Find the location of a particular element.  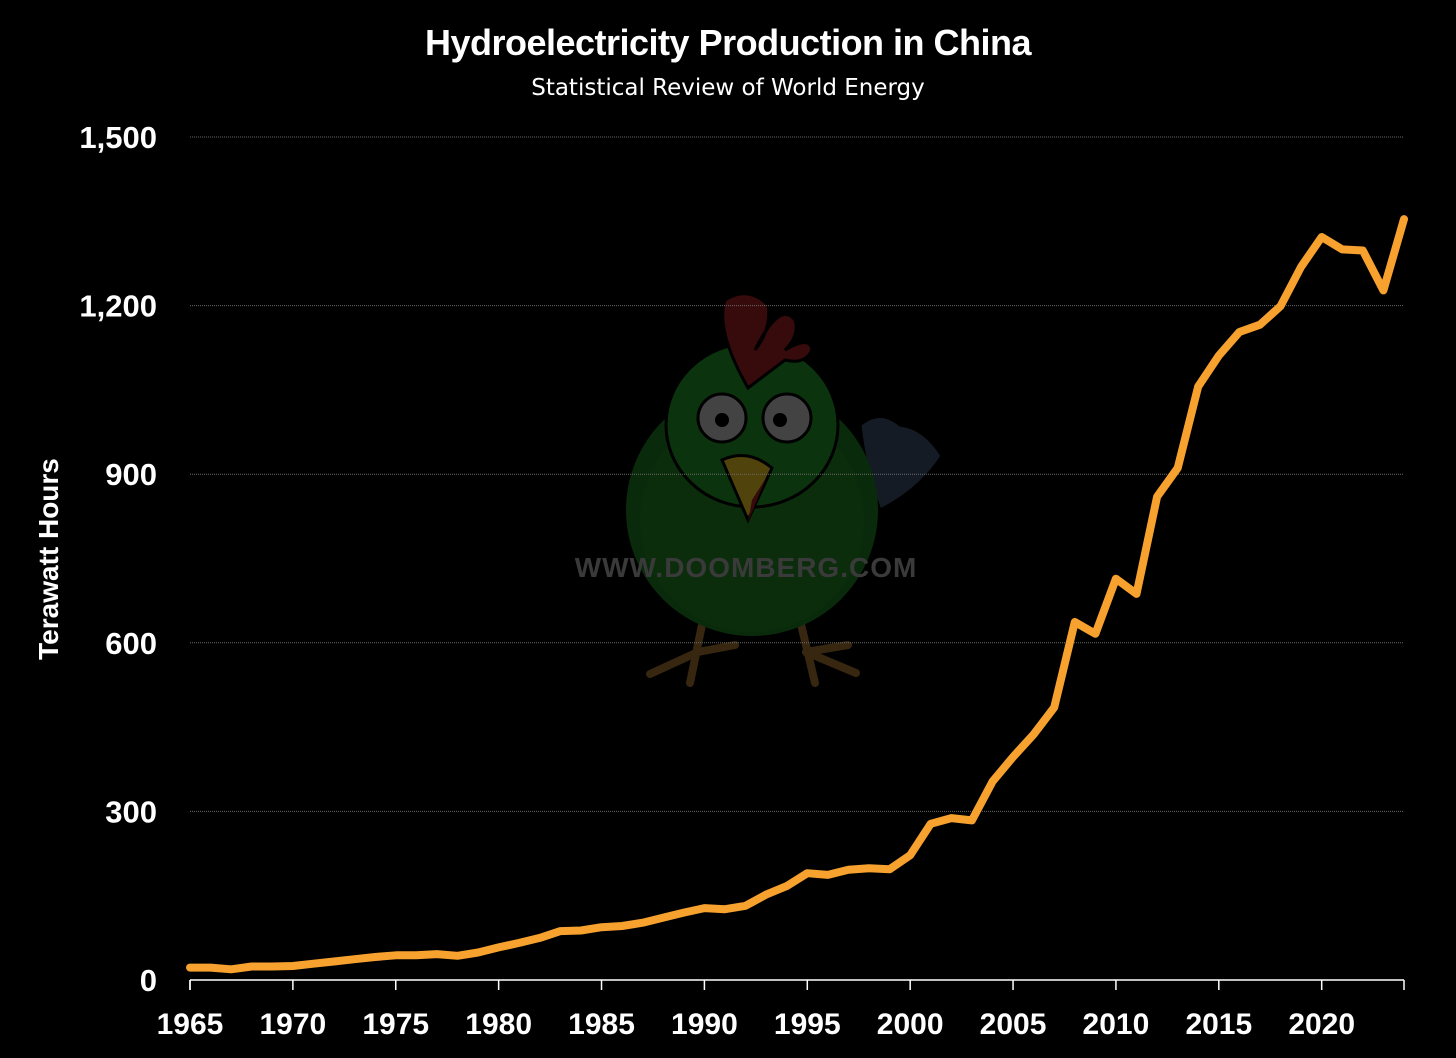

x-tick-label: 1975 is located at coordinates (395, 1024).